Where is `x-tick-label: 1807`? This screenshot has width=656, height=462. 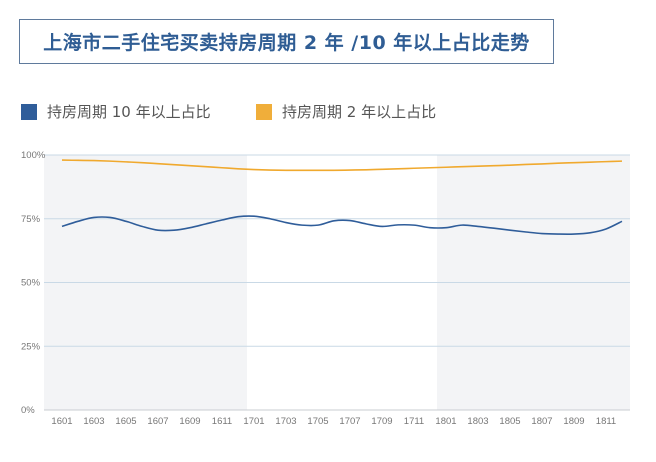 x-tick-label: 1807 is located at coordinates (541, 421).